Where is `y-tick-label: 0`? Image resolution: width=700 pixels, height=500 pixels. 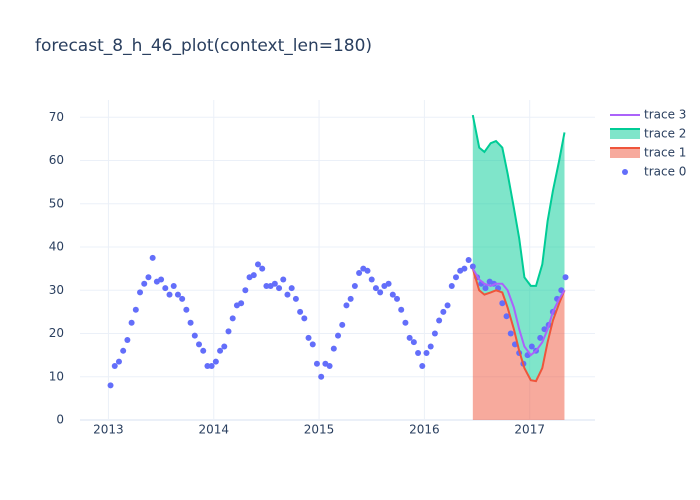
y-tick-label: 0 is located at coordinates (60, 420).